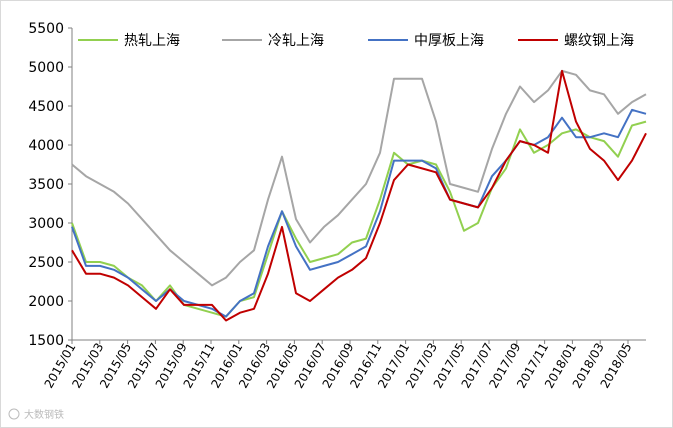 The height and width of the screenshot is (428, 673). Describe the element at coordinates (46, 263) in the screenshot. I see `y-tick-label: 2500` at that location.